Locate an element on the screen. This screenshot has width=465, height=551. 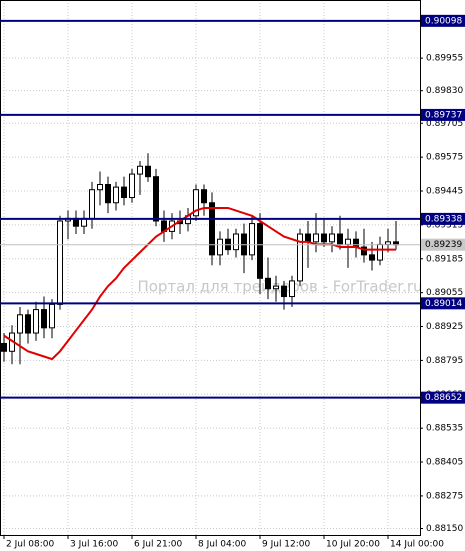
current-price-box is located at coordinates (443, 244).